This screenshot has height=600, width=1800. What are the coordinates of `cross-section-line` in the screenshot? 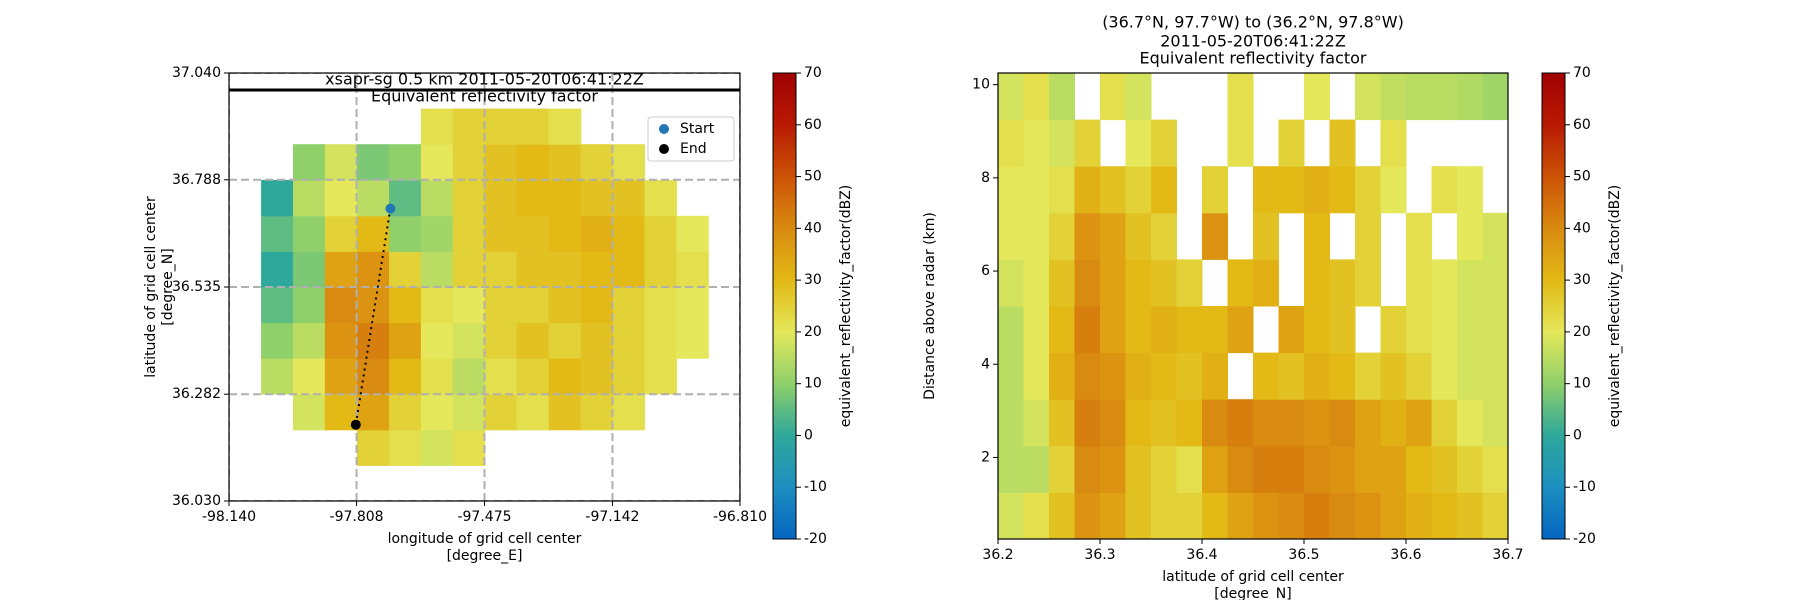 It's located at (373, 316).